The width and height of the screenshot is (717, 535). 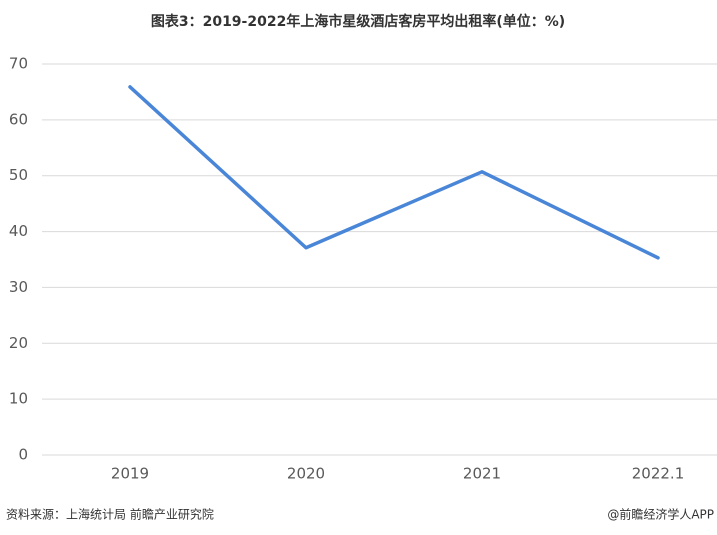 I want to click on credit: @前瞻经济学人APP, so click(x=660, y=514).